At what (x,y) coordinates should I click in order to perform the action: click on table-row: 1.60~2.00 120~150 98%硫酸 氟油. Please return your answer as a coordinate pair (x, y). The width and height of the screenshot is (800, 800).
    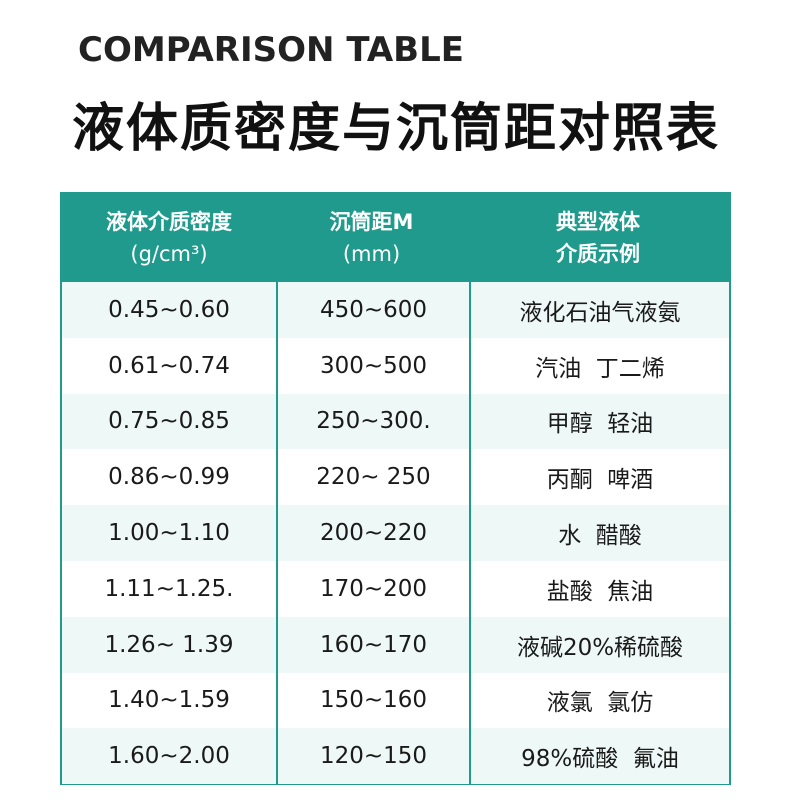
    Looking at the image, I should click on (395, 756).